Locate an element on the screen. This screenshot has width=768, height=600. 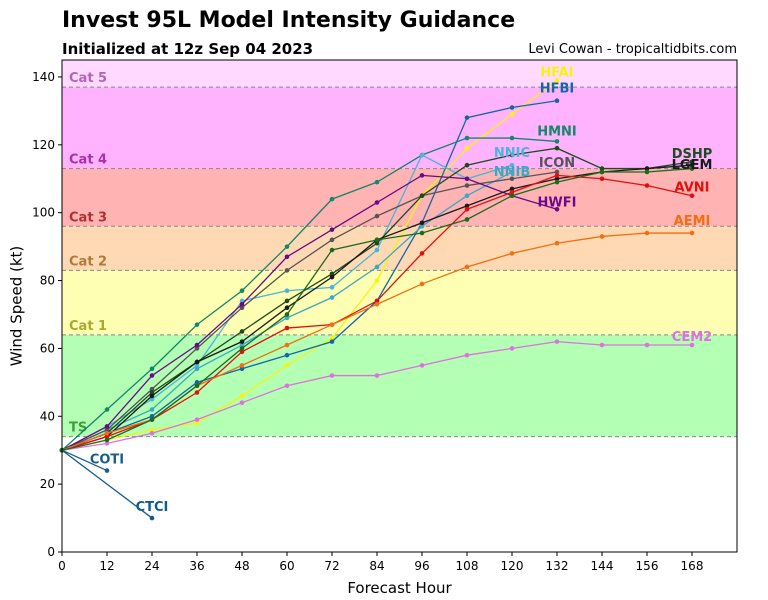
y-tick-label: 40 is located at coordinates (47, 416).